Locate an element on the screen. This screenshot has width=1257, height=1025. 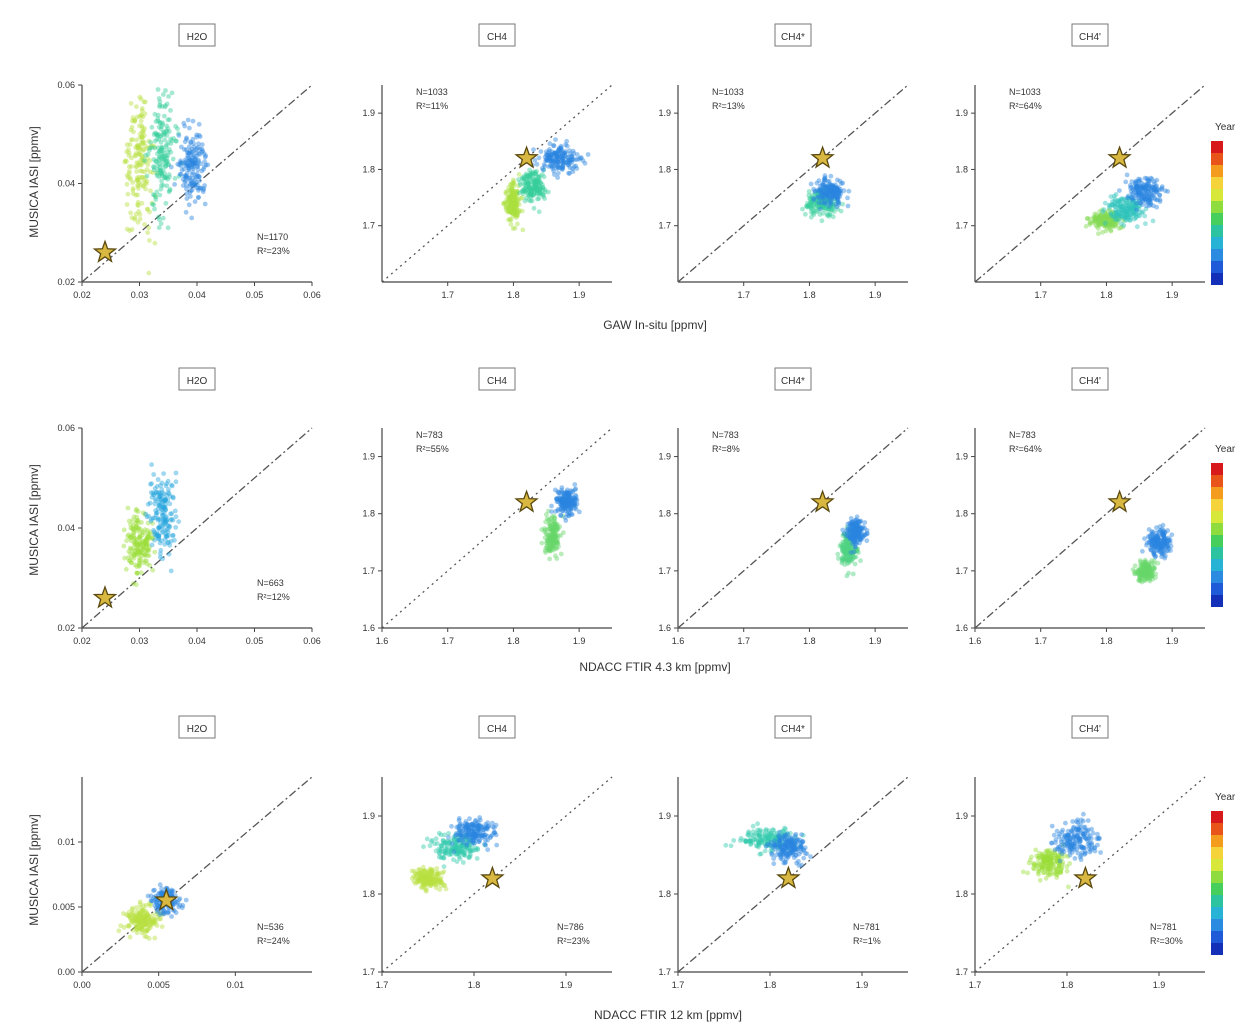
x-tick-label: 1.9 is located at coordinates (1159, 985).